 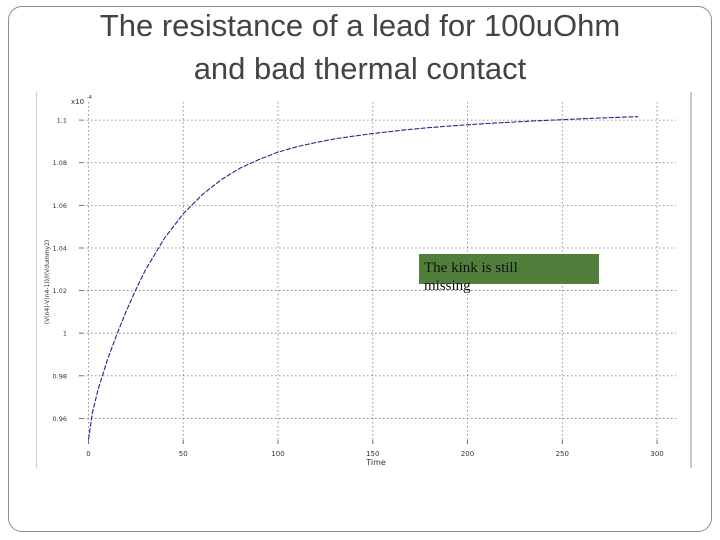 I want to click on x-tick-label: 150, so click(x=372, y=454).